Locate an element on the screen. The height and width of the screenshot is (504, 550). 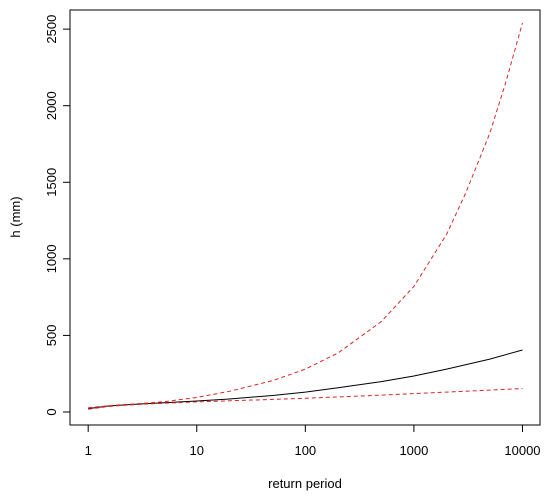
x-tick-label: 10000 is located at coordinates (522, 450).